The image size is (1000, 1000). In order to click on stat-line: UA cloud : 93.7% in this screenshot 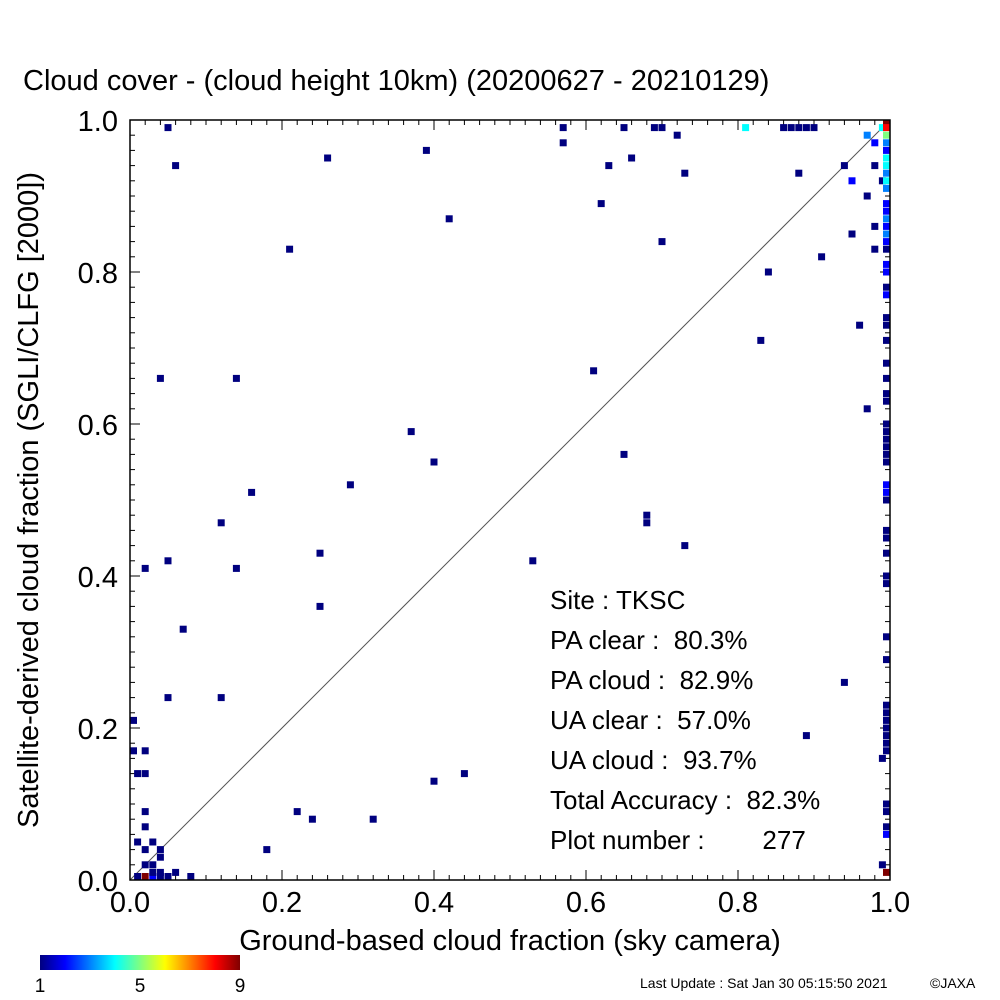, I will do `click(653, 760)`.